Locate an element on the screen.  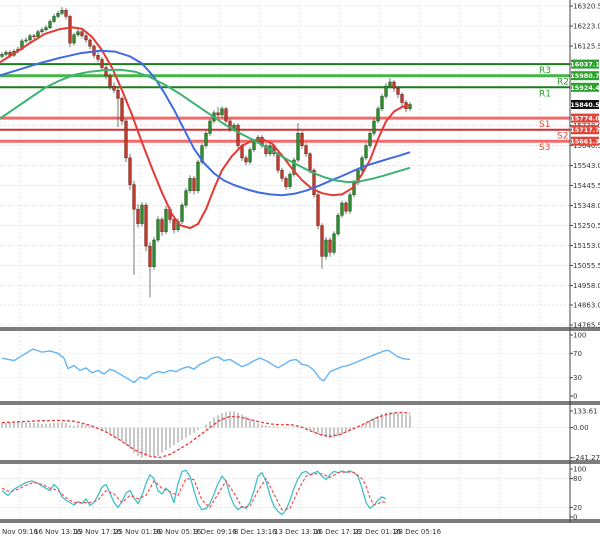
svg-text: 16037.1 is located at coordinates (585, 65).